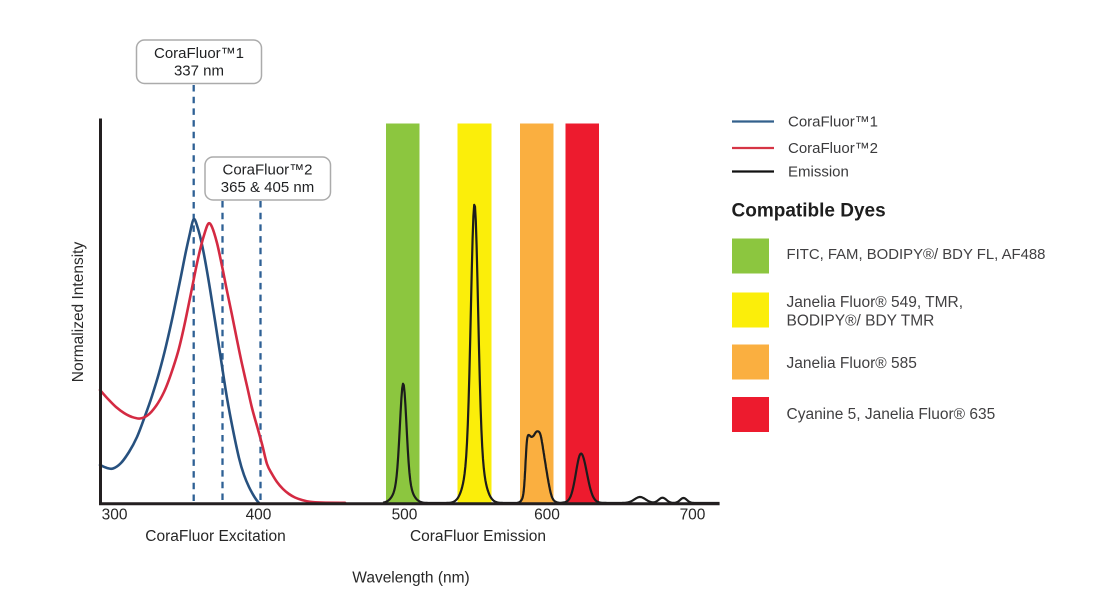 The image size is (1110, 612). Describe the element at coordinates (410, 578) in the screenshot. I see `svg-text: Wavelength (nm)` at that location.